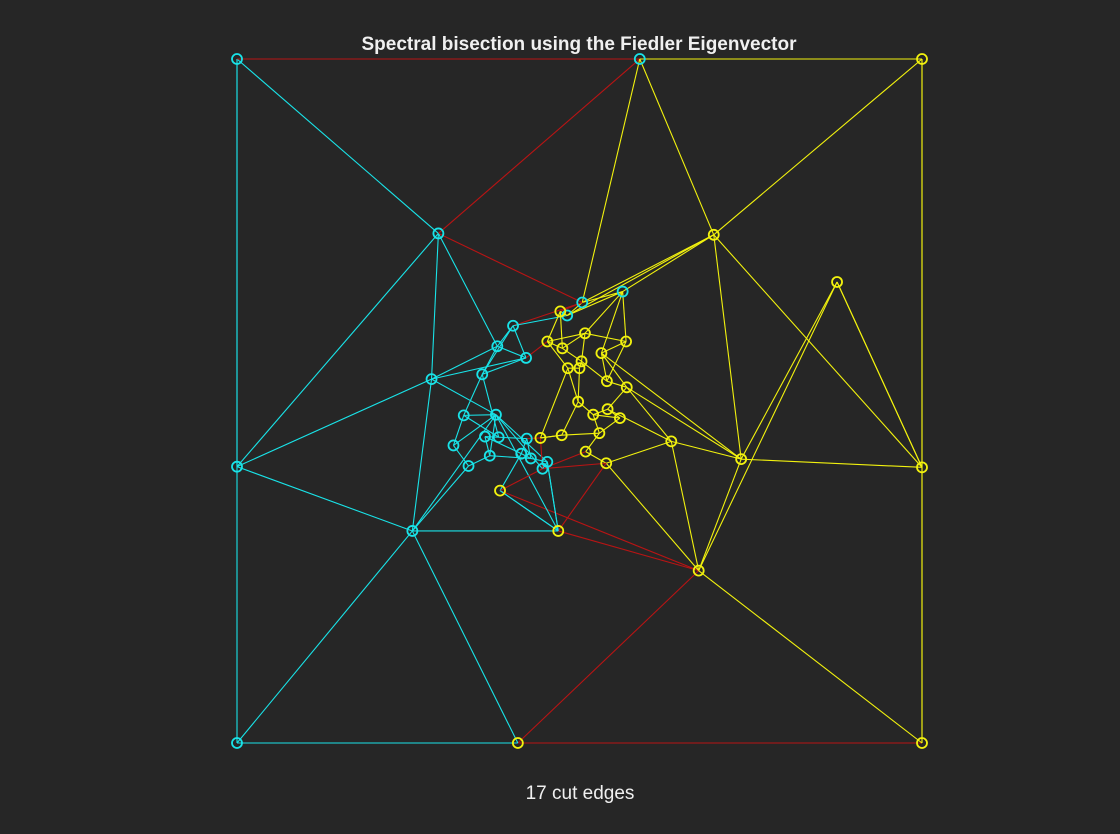 Image resolution: width=1120 pixels, height=834 pixels. What do you see at coordinates (580, 793) in the screenshot?
I see `cut-edges-label: 17 cut edges` at bounding box center [580, 793].